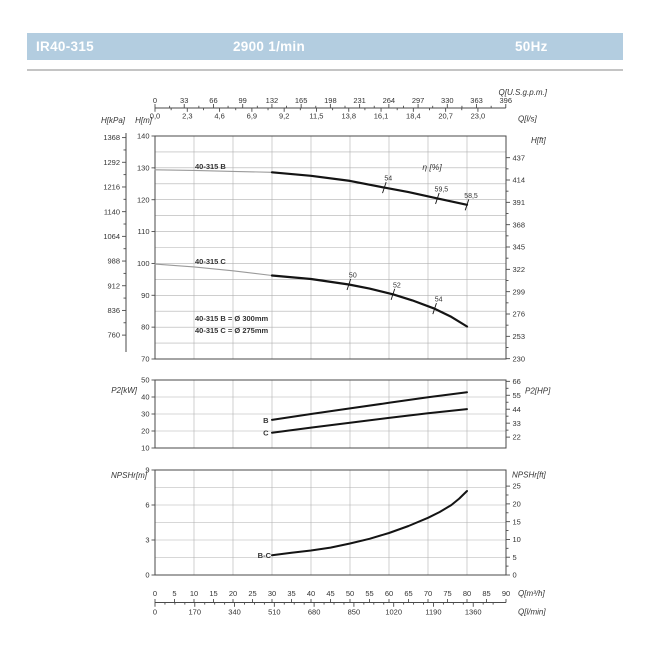 This screenshot has width=650, height=650. What do you see at coordinates (232, 330) in the screenshot?
I see `impeller-note-C: 40-315 C = Ø 275mm` at bounding box center [232, 330].